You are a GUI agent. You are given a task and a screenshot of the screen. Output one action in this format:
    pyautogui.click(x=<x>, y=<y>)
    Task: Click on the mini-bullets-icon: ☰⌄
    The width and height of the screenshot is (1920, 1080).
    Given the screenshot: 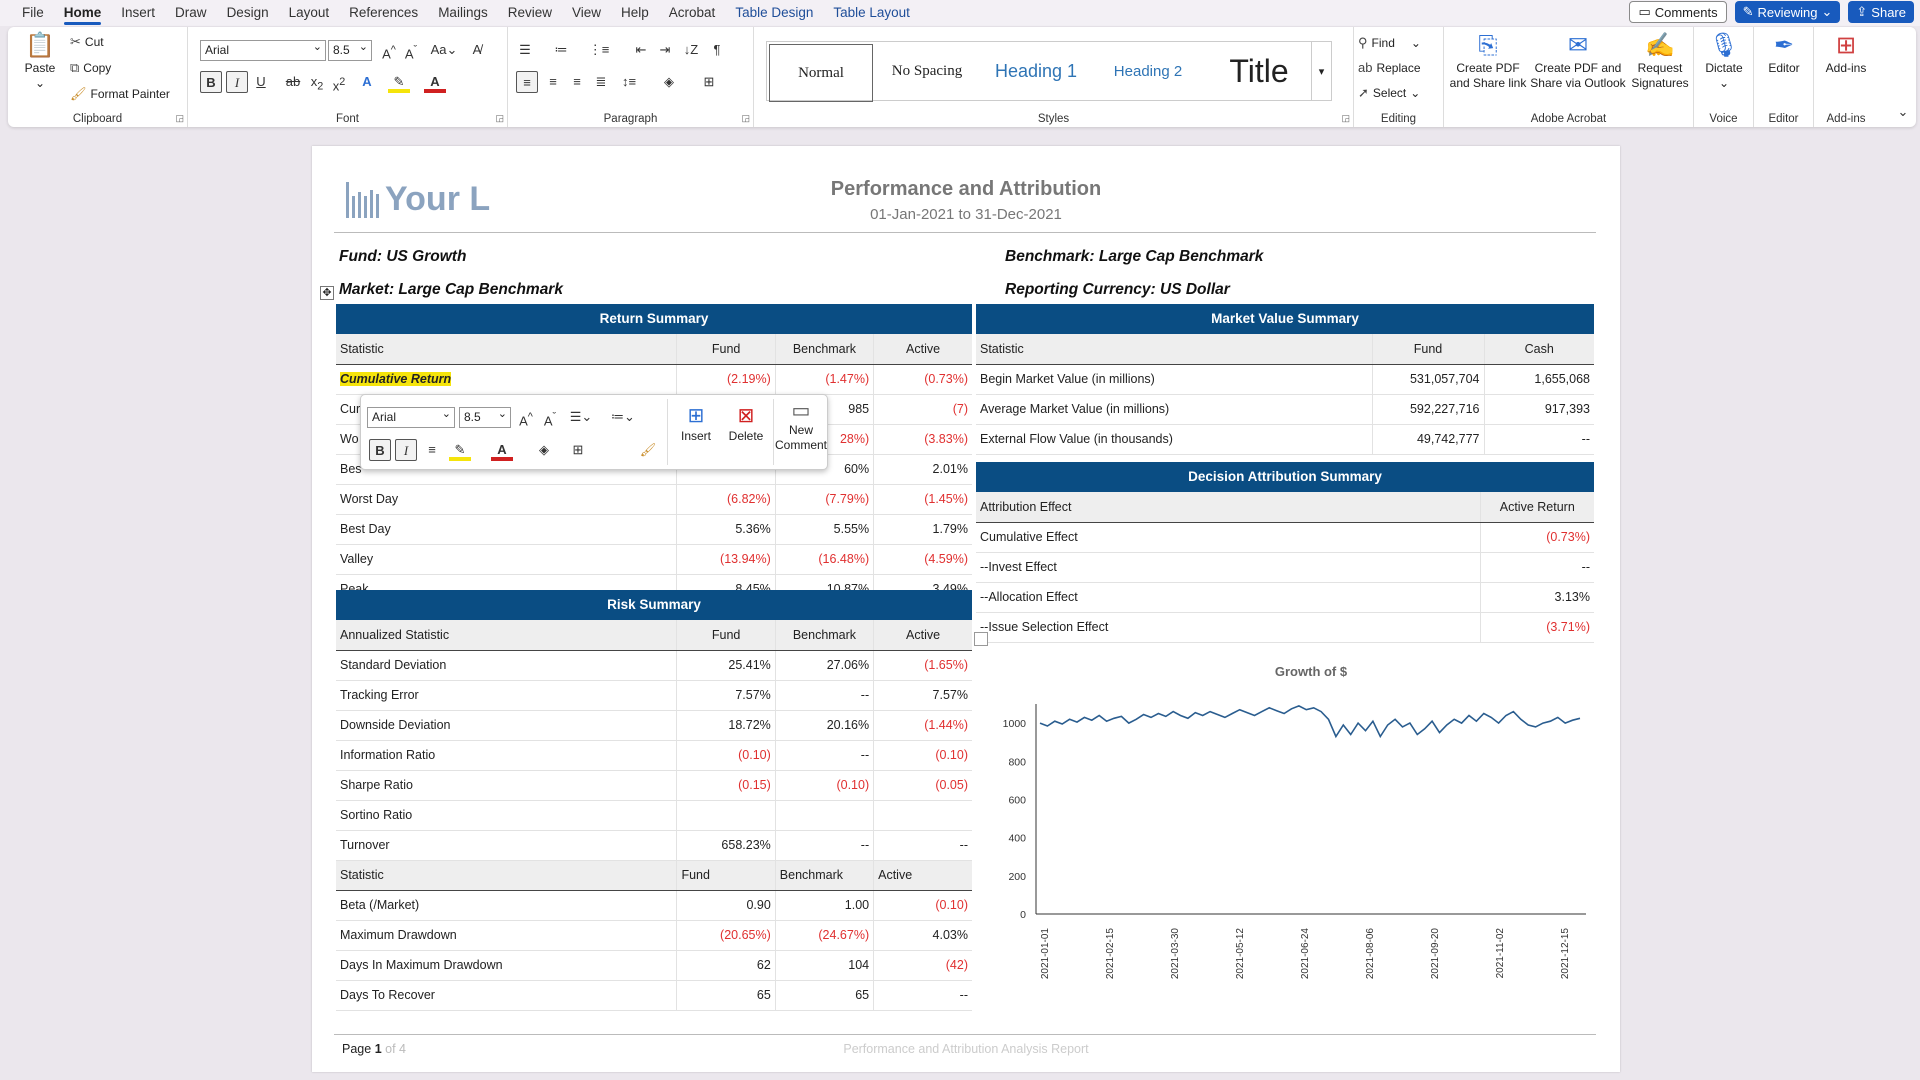 What is the action you would take?
    pyautogui.click(x=581, y=416)
    